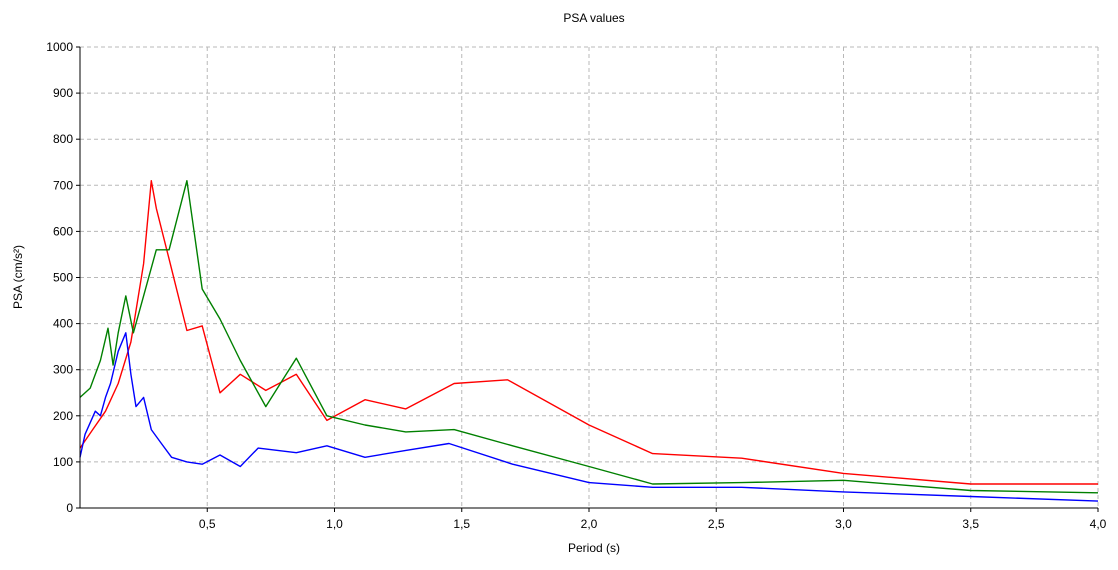 The image size is (1118, 570). Describe the element at coordinates (63, 93) in the screenshot. I see `y-tick-label: 900` at that location.